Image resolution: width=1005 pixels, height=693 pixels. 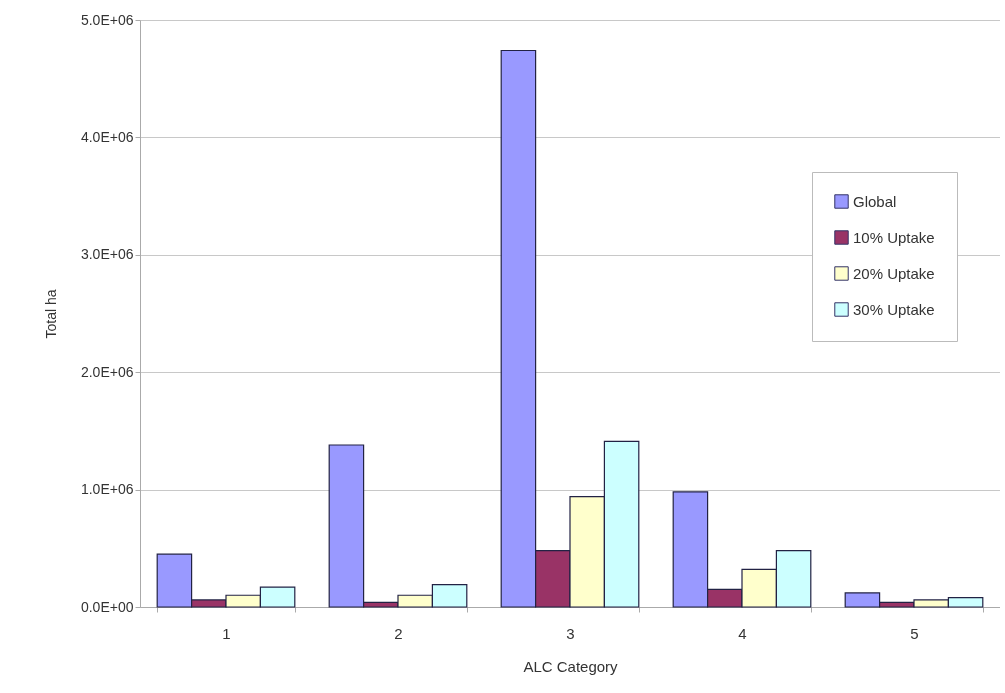 What do you see at coordinates (107, 371) in the screenshot?
I see `y-tick-label: 2.0E+06` at bounding box center [107, 371].